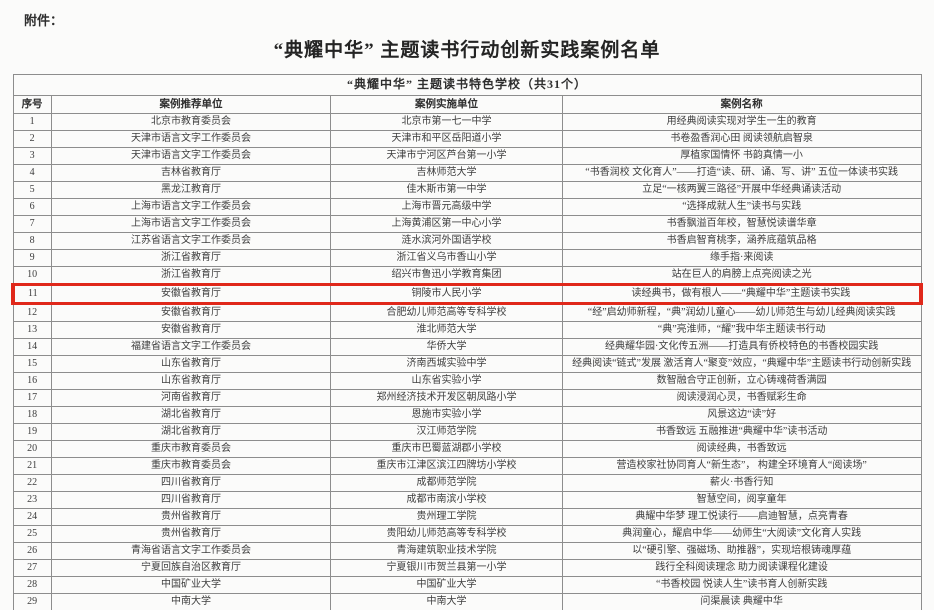 Image resolution: width=934 pixels, height=610 pixels. What do you see at coordinates (741, 139) in the screenshot?
I see `cell-case-name: 书卷盈香润心田 阅读领航启智泉` at bounding box center [741, 139].